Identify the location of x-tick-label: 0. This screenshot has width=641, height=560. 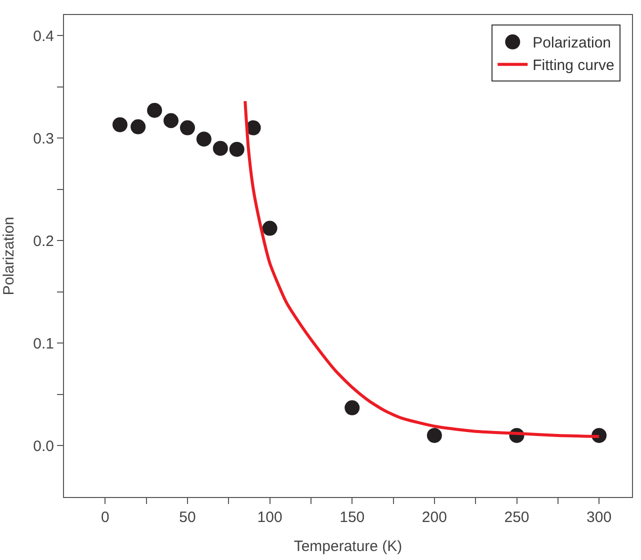
(105, 517).